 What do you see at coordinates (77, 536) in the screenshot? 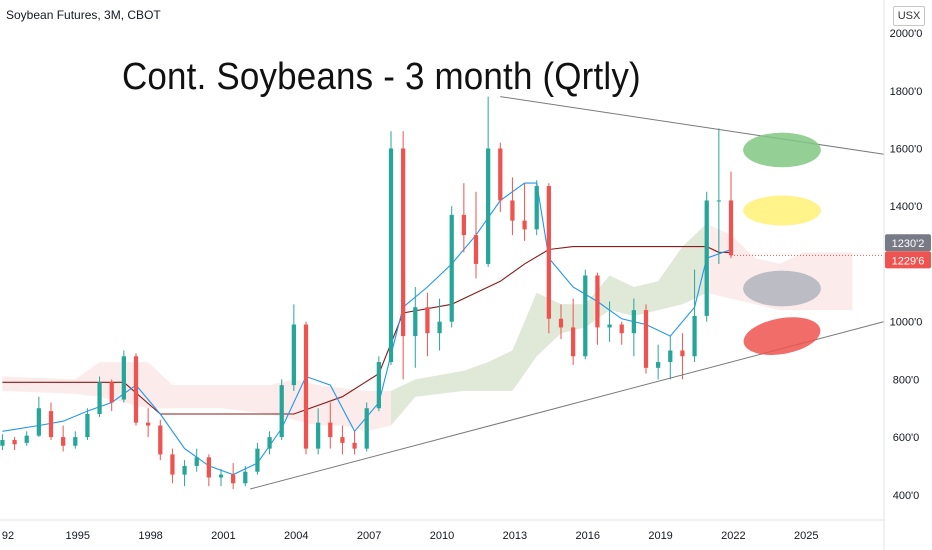
I see `x-tick-label: 1995` at bounding box center [77, 536].